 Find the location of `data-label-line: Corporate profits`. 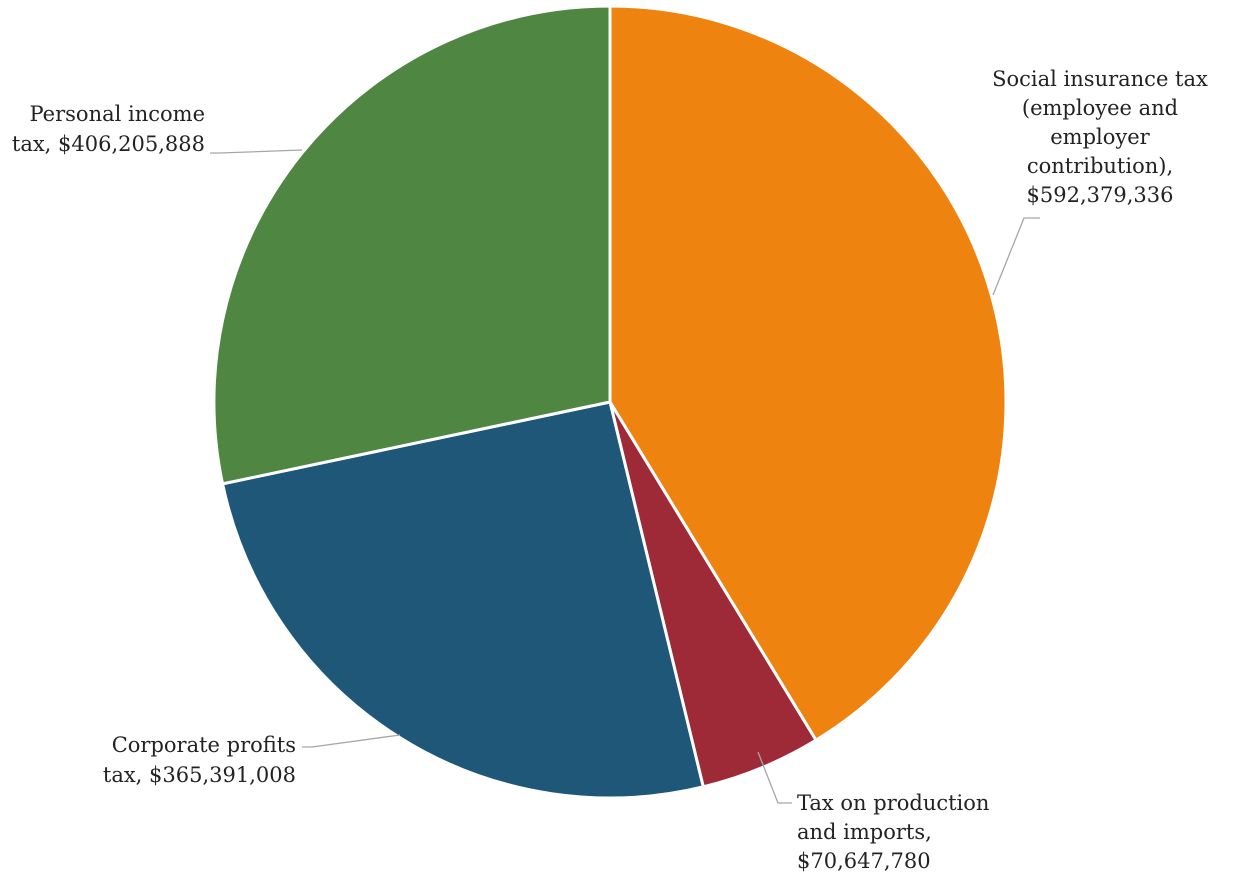

data-label-line: Corporate profits is located at coordinates (204, 745).